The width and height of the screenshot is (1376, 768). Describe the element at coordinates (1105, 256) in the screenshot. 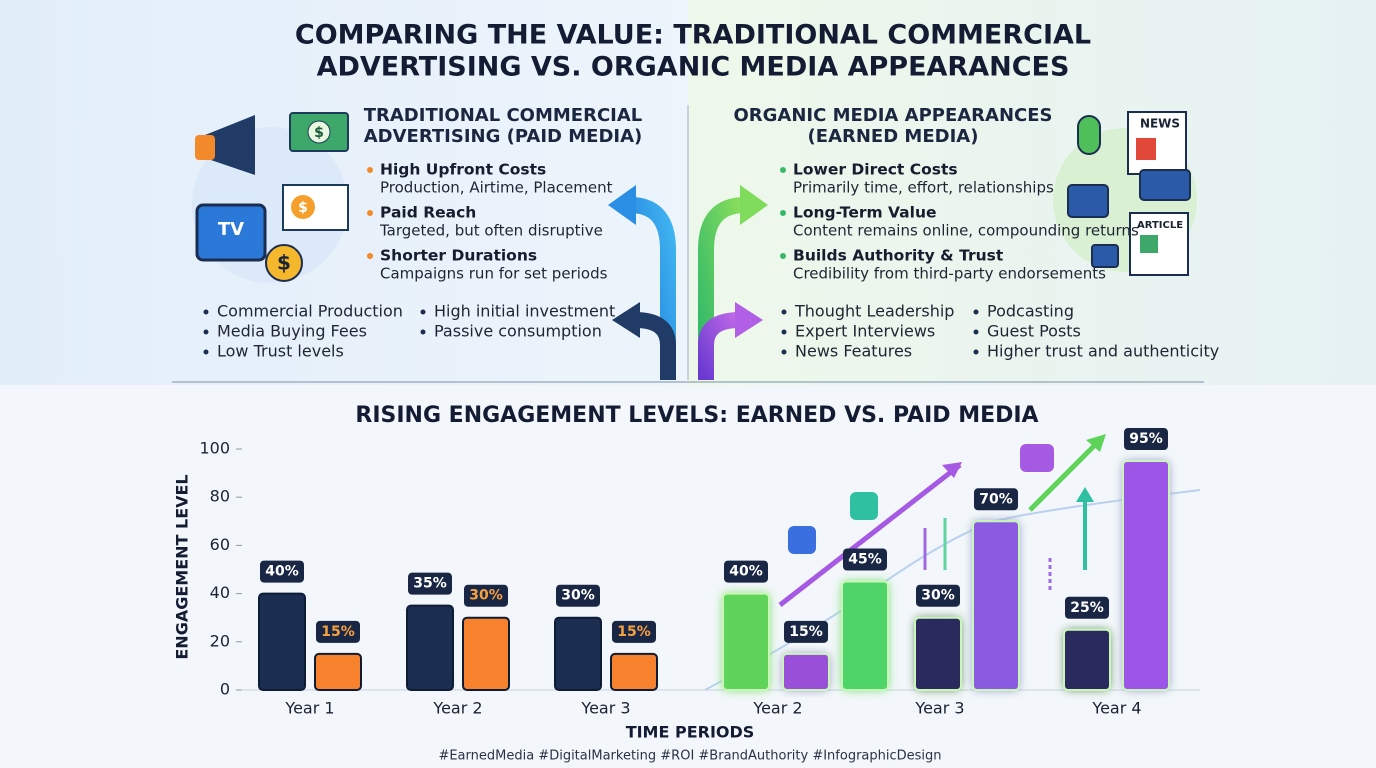

I see `mic-handheld` at that location.